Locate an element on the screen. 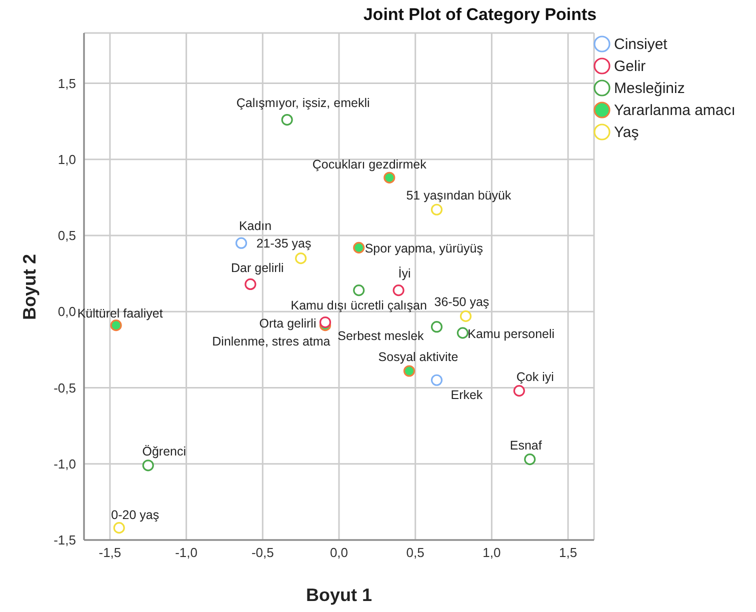  legend-label: Yararlanma amacı is located at coordinates (675, 110).